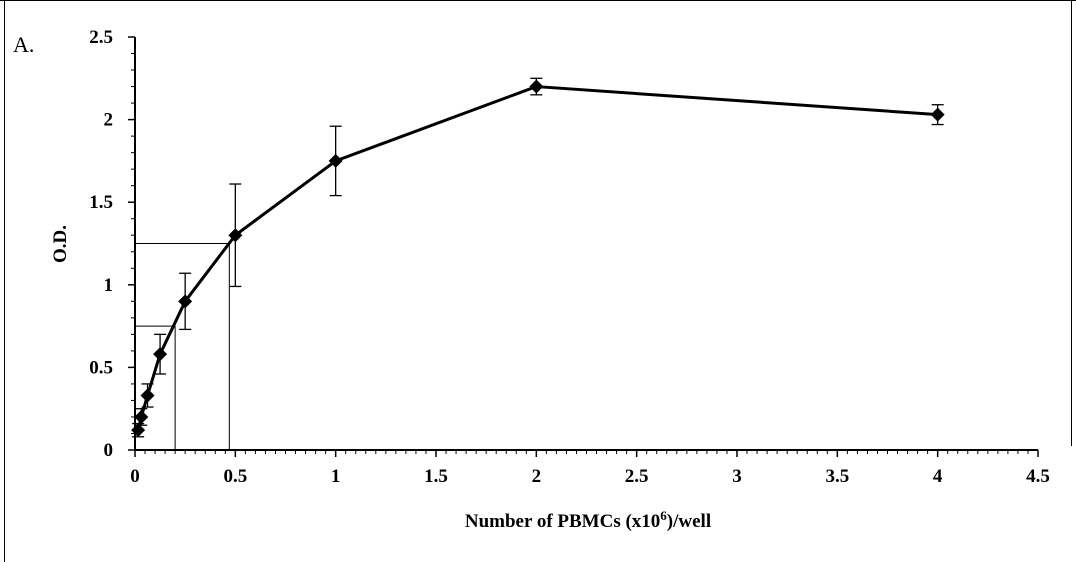 This screenshot has height=562, width=1076. What do you see at coordinates (182, 346) in the screenshot?
I see `reference-lines` at bounding box center [182, 346].